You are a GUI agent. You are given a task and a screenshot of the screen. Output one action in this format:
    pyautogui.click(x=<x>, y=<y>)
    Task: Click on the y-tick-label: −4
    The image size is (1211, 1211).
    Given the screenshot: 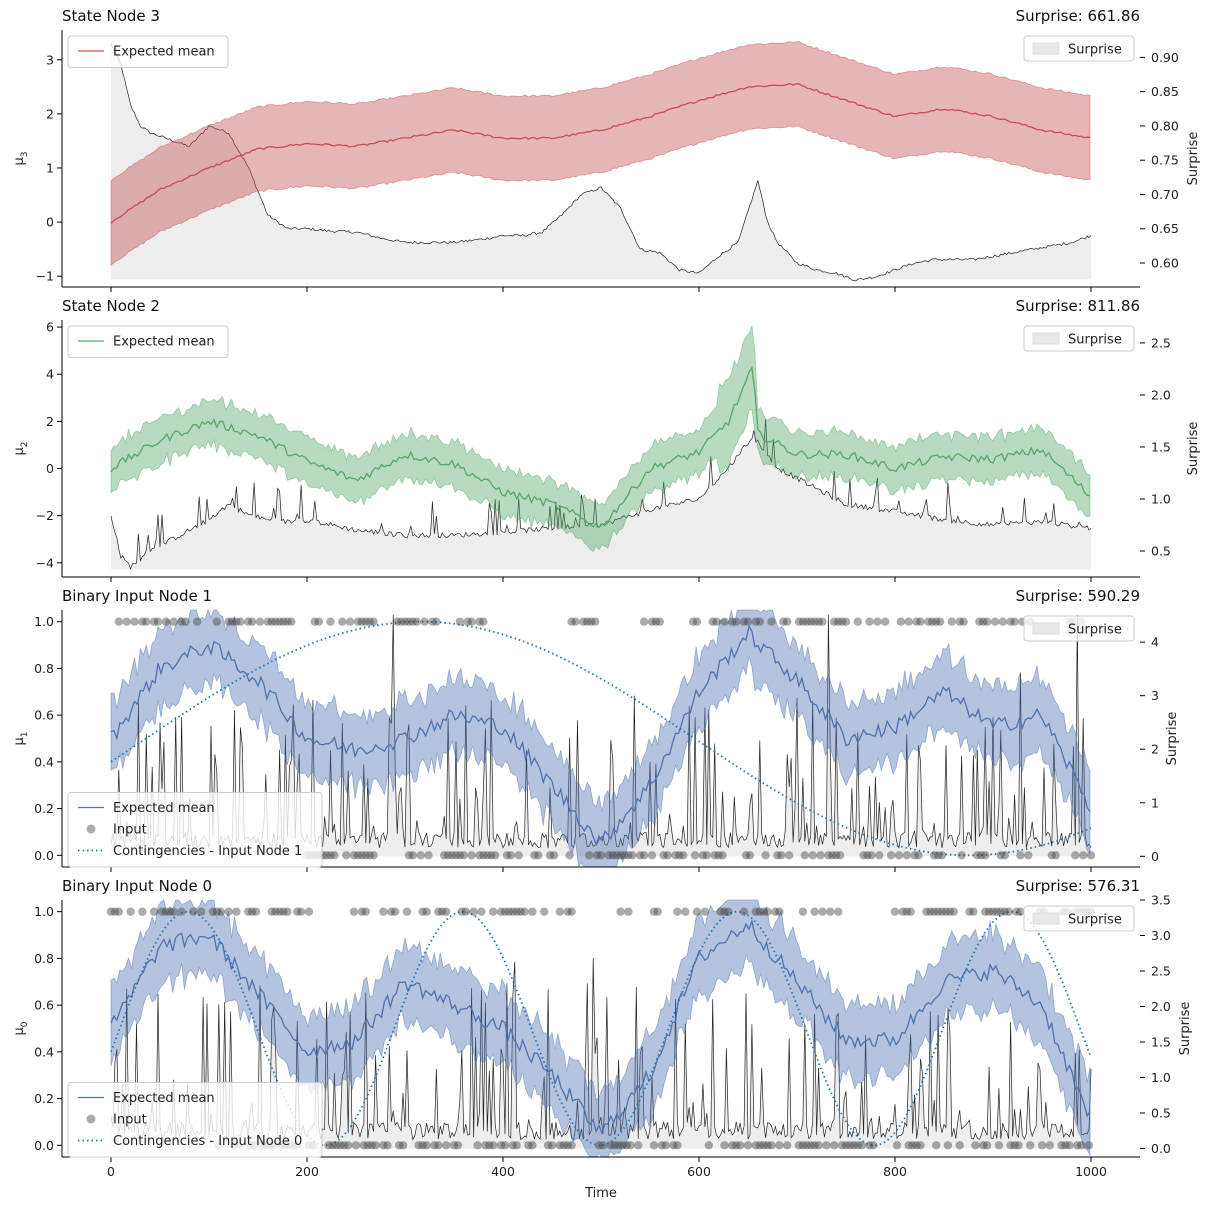 What is the action you would take?
    pyautogui.click(x=45, y=562)
    